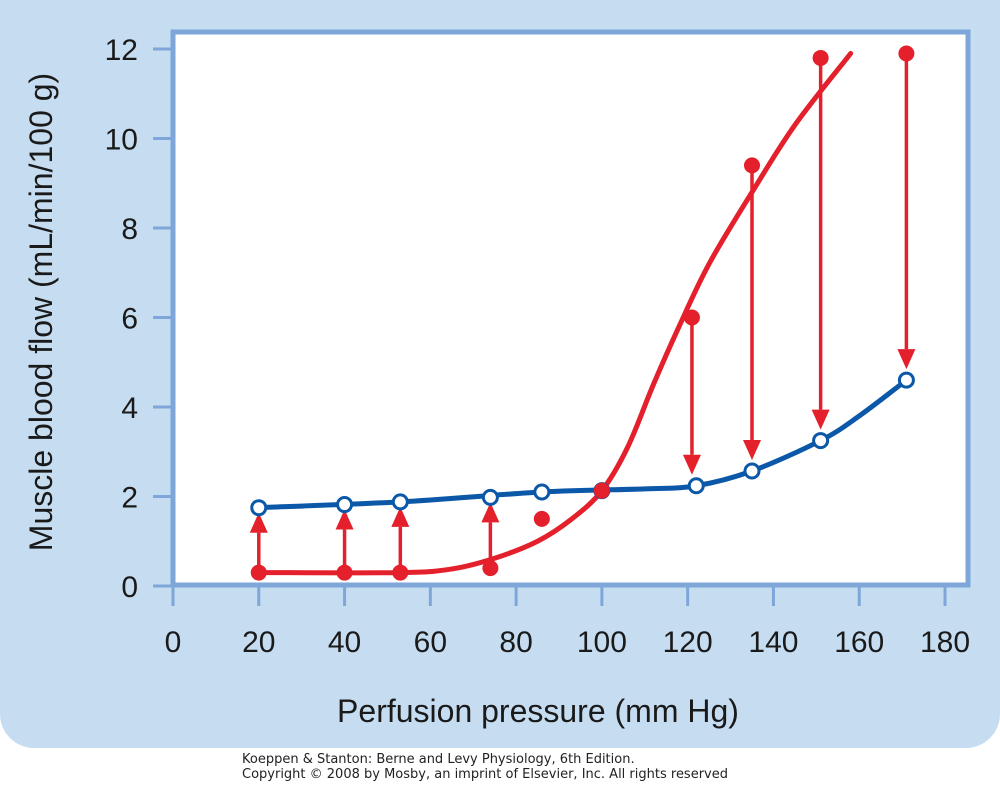 This screenshot has height=785, width=1000. What do you see at coordinates (688, 642) in the screenshot?
I see `x-tick-label: 120` at bounding box center [688, 642].